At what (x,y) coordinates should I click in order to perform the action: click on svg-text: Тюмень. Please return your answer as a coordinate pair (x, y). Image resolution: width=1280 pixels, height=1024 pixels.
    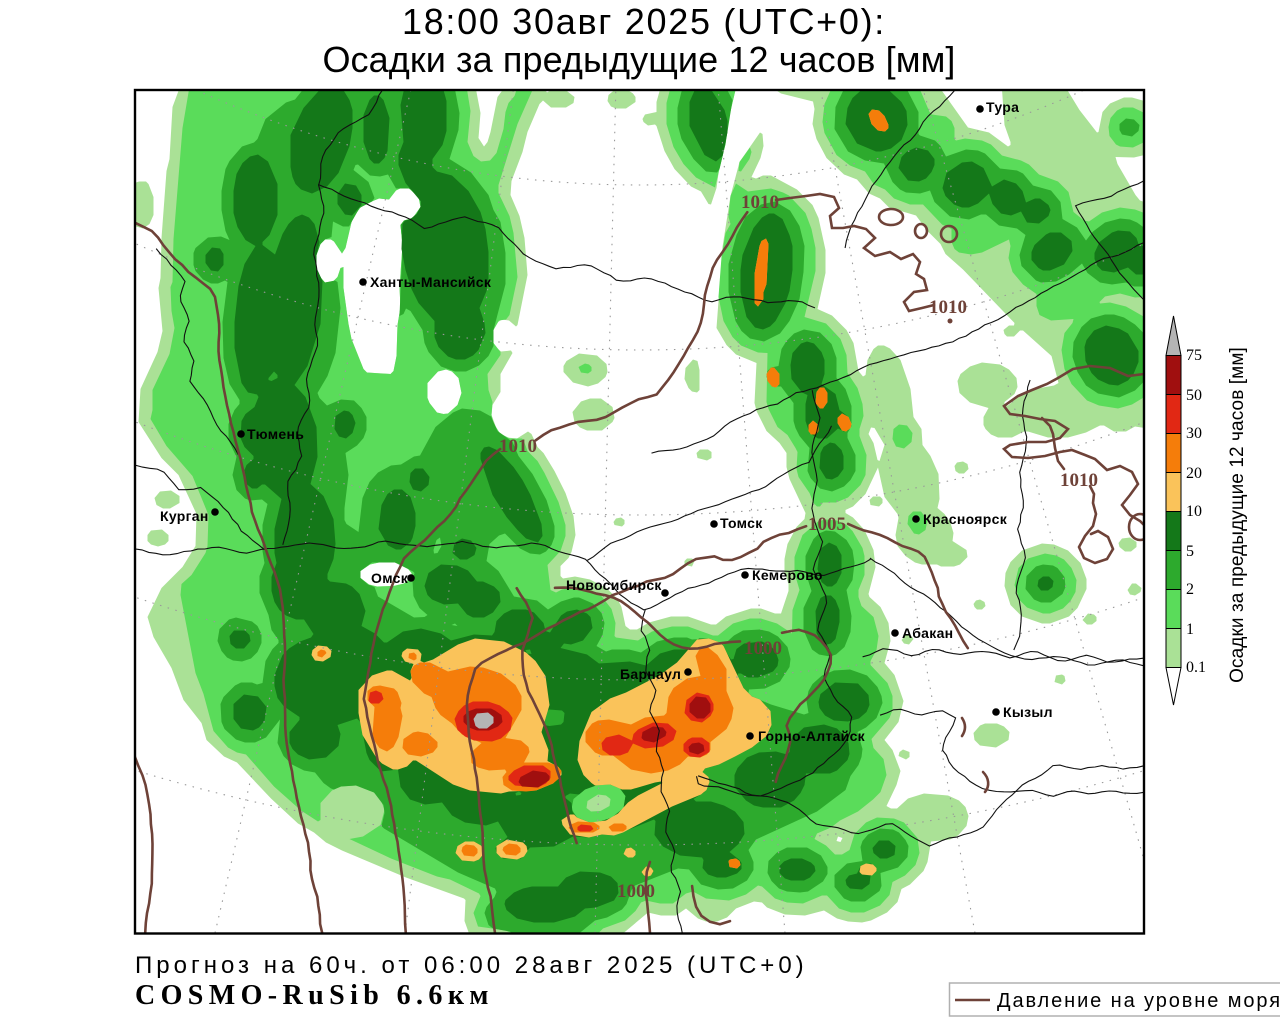
    Looking at the image, I should click on (275, 434).